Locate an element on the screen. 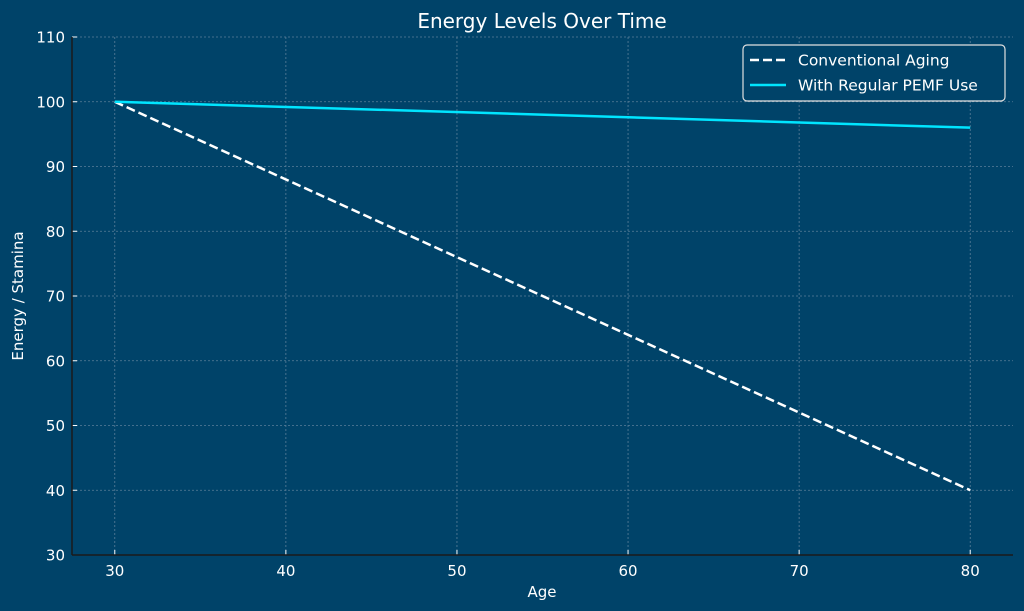 The width and height of the screenshot is (1024, 611). x-tick-label: 80 is located at coordinates (970, 571).